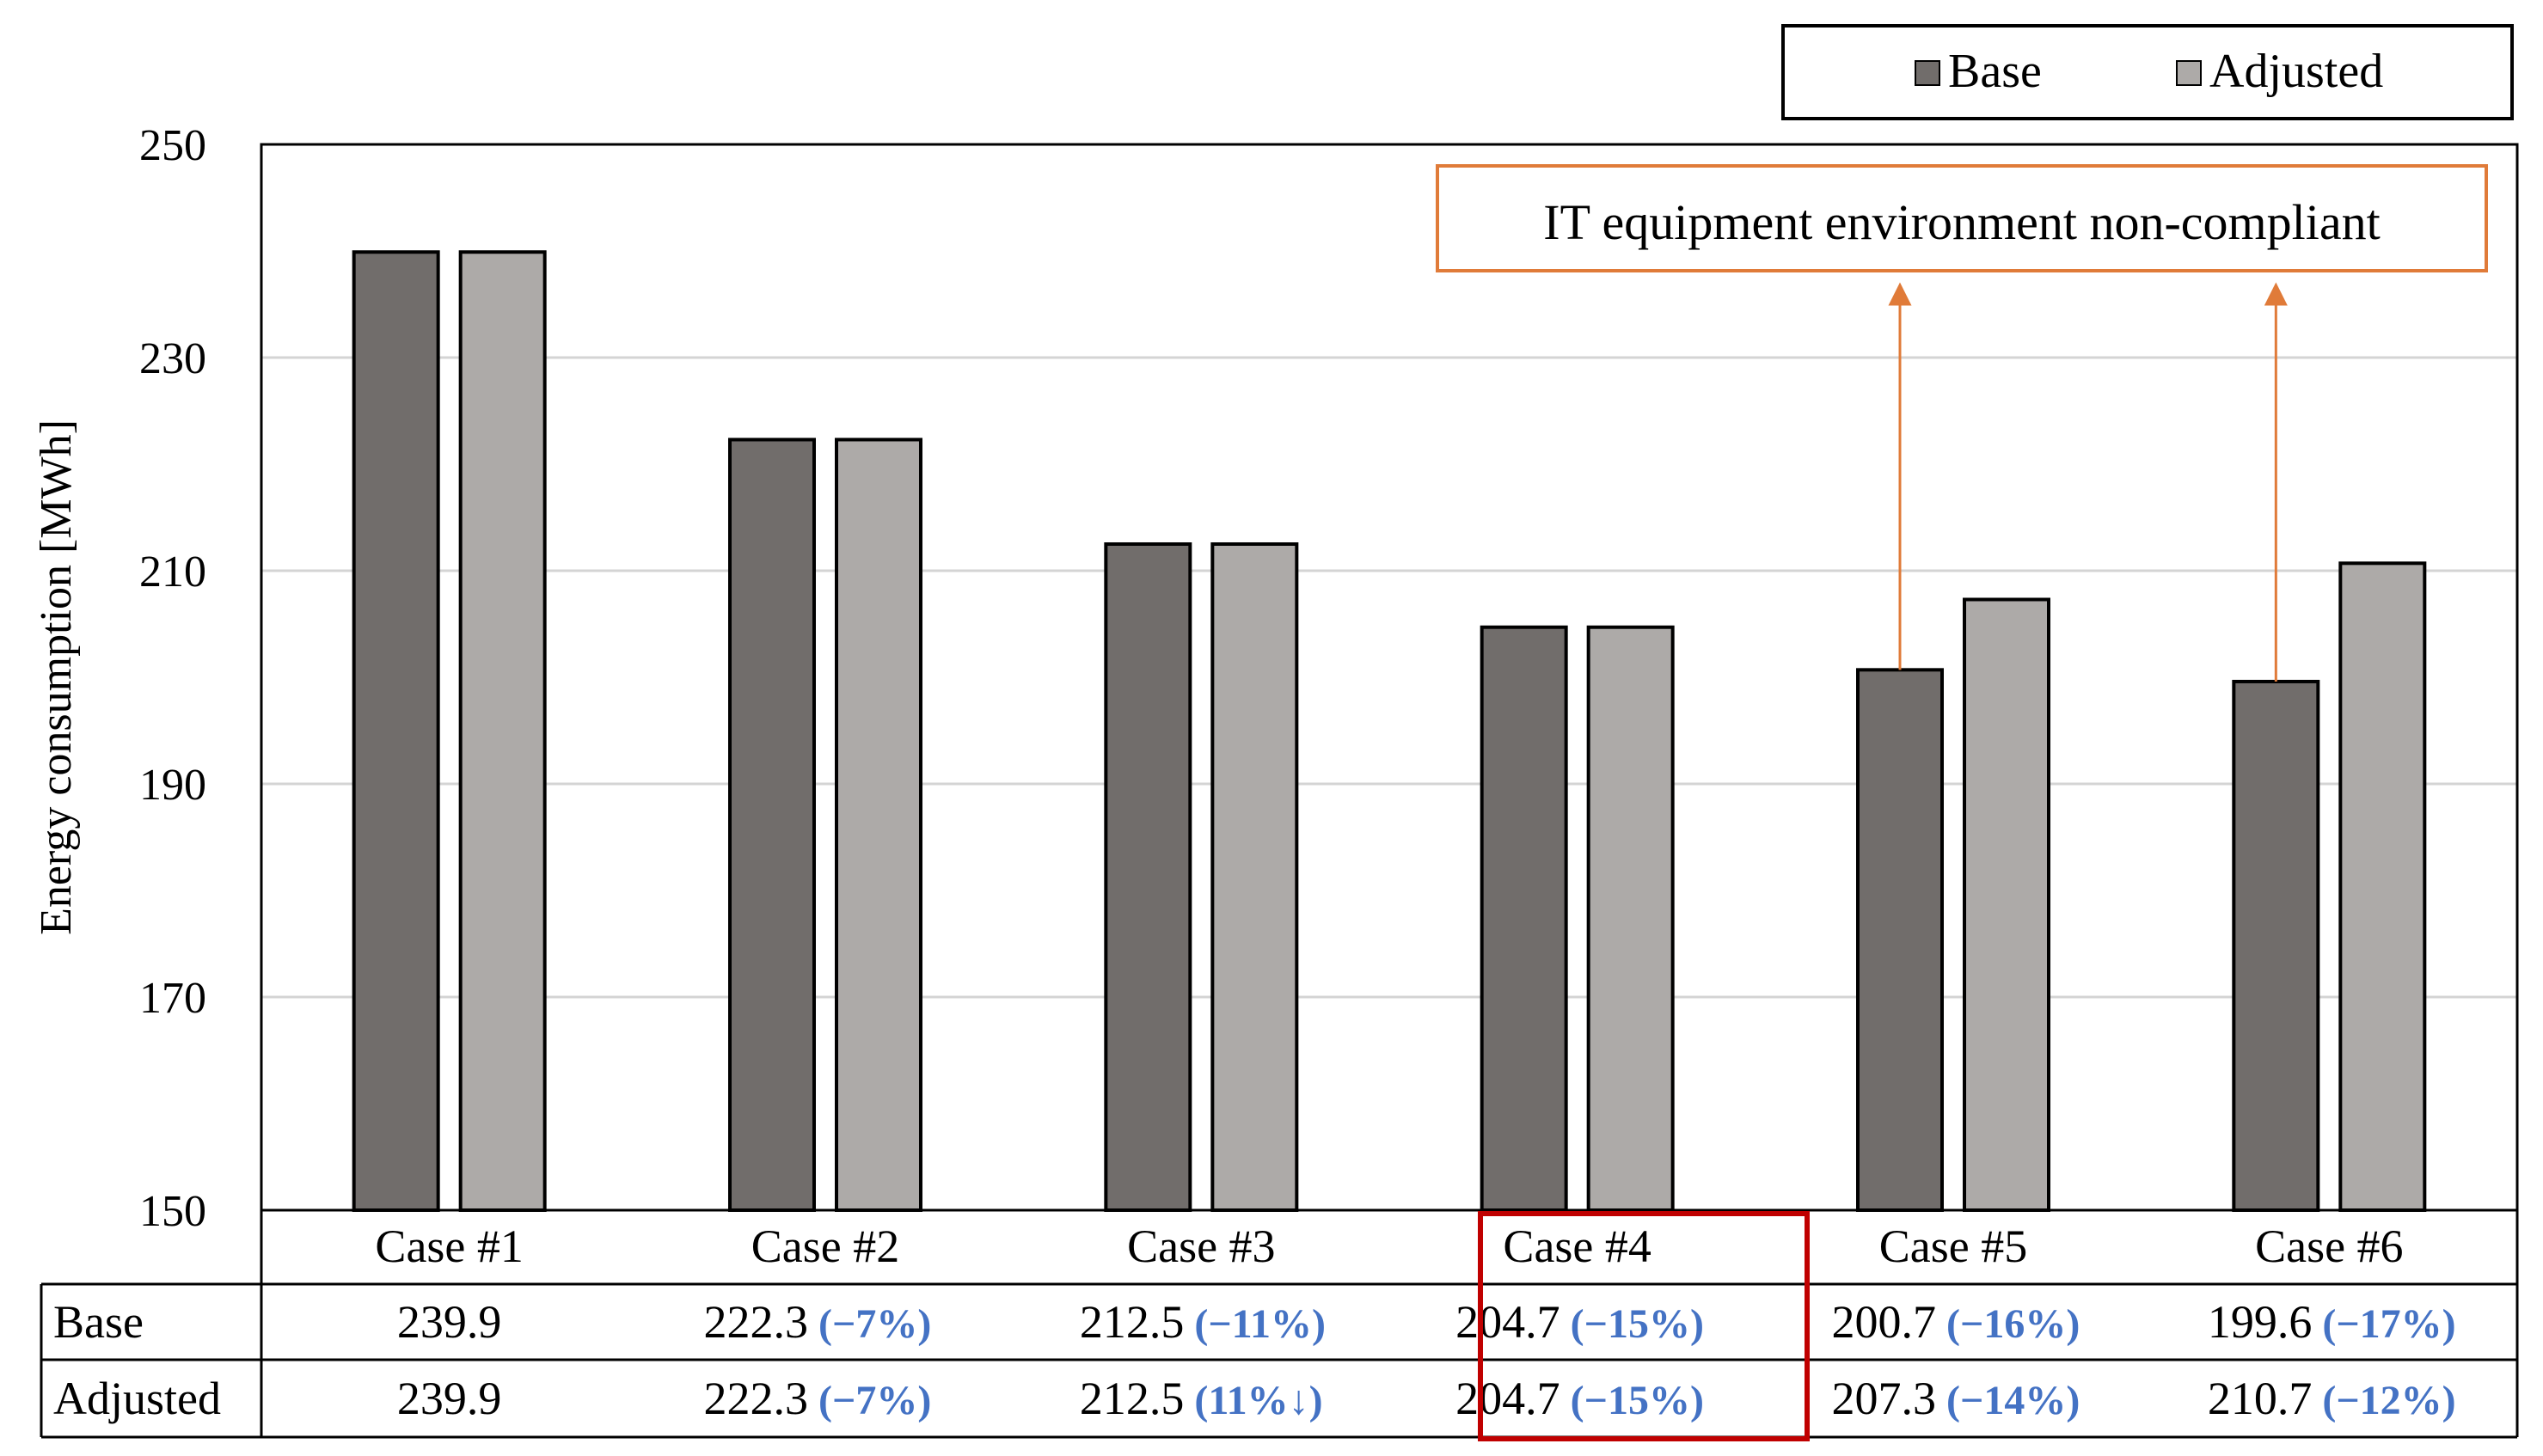  Describe the element at coordinates (825, 1246) in the screenshot. I see `x-category-label: Case #2` at that location.